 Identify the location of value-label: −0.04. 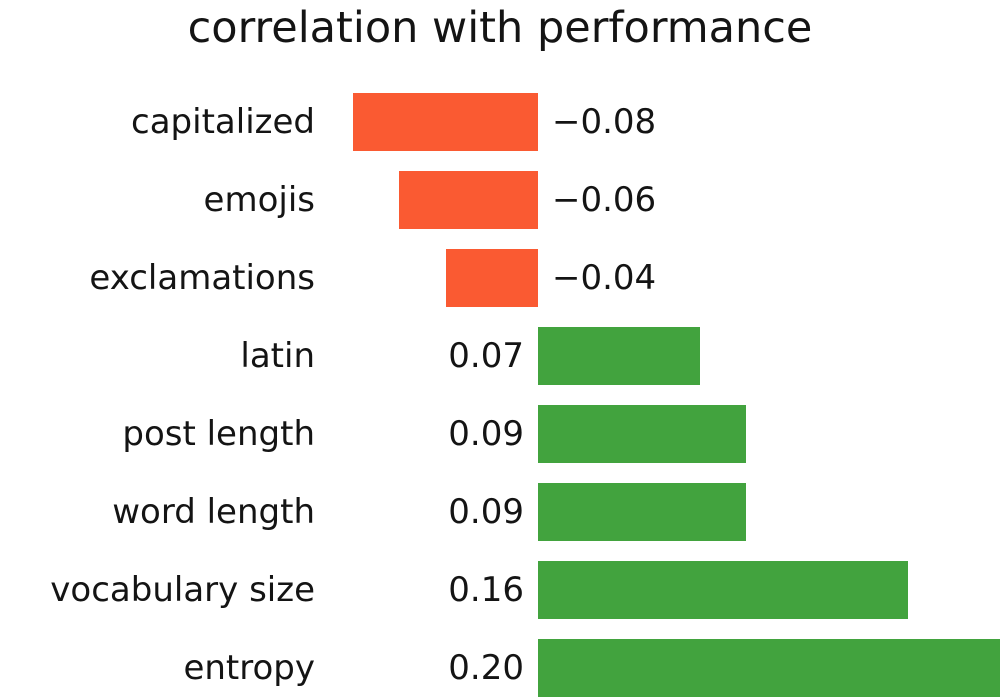
(604, 278).